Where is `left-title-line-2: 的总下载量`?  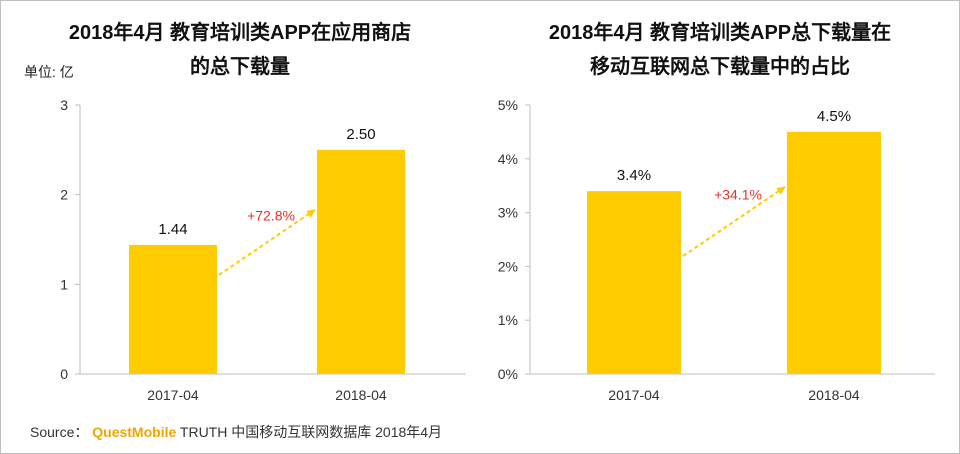
left-title-line-2: 的总下载量 is located at coordinates (240, 67).